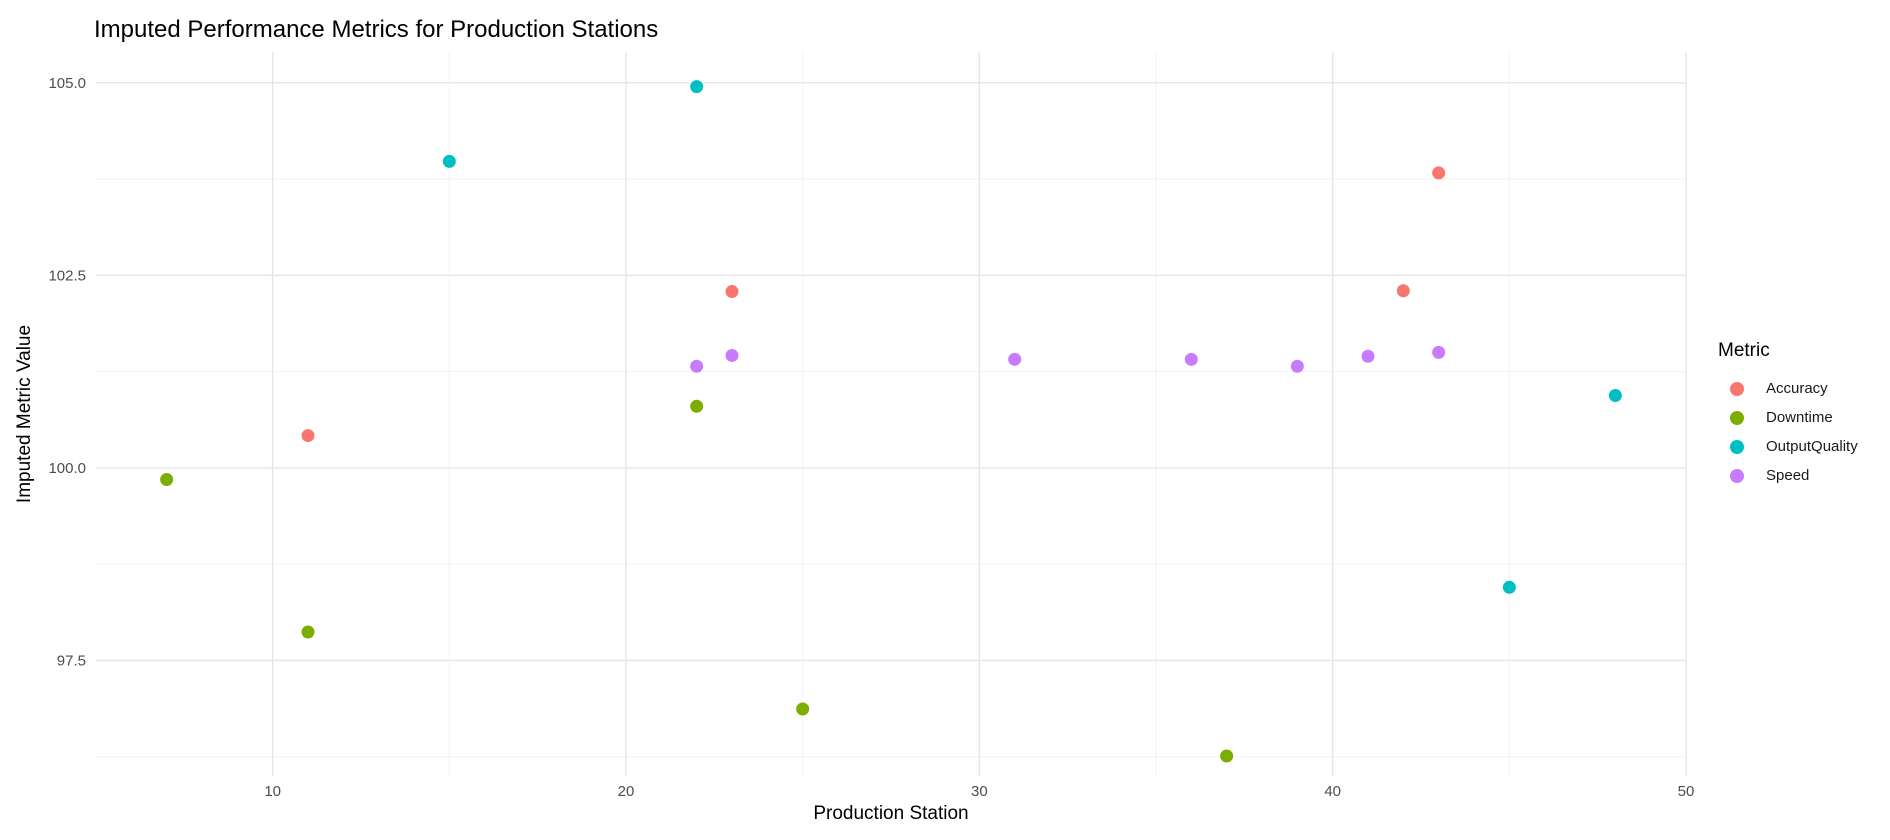 The width and height of the screenshot is (1890, 840). I want to click on legend-item-downtime: Downtime, so click(1788, 417).